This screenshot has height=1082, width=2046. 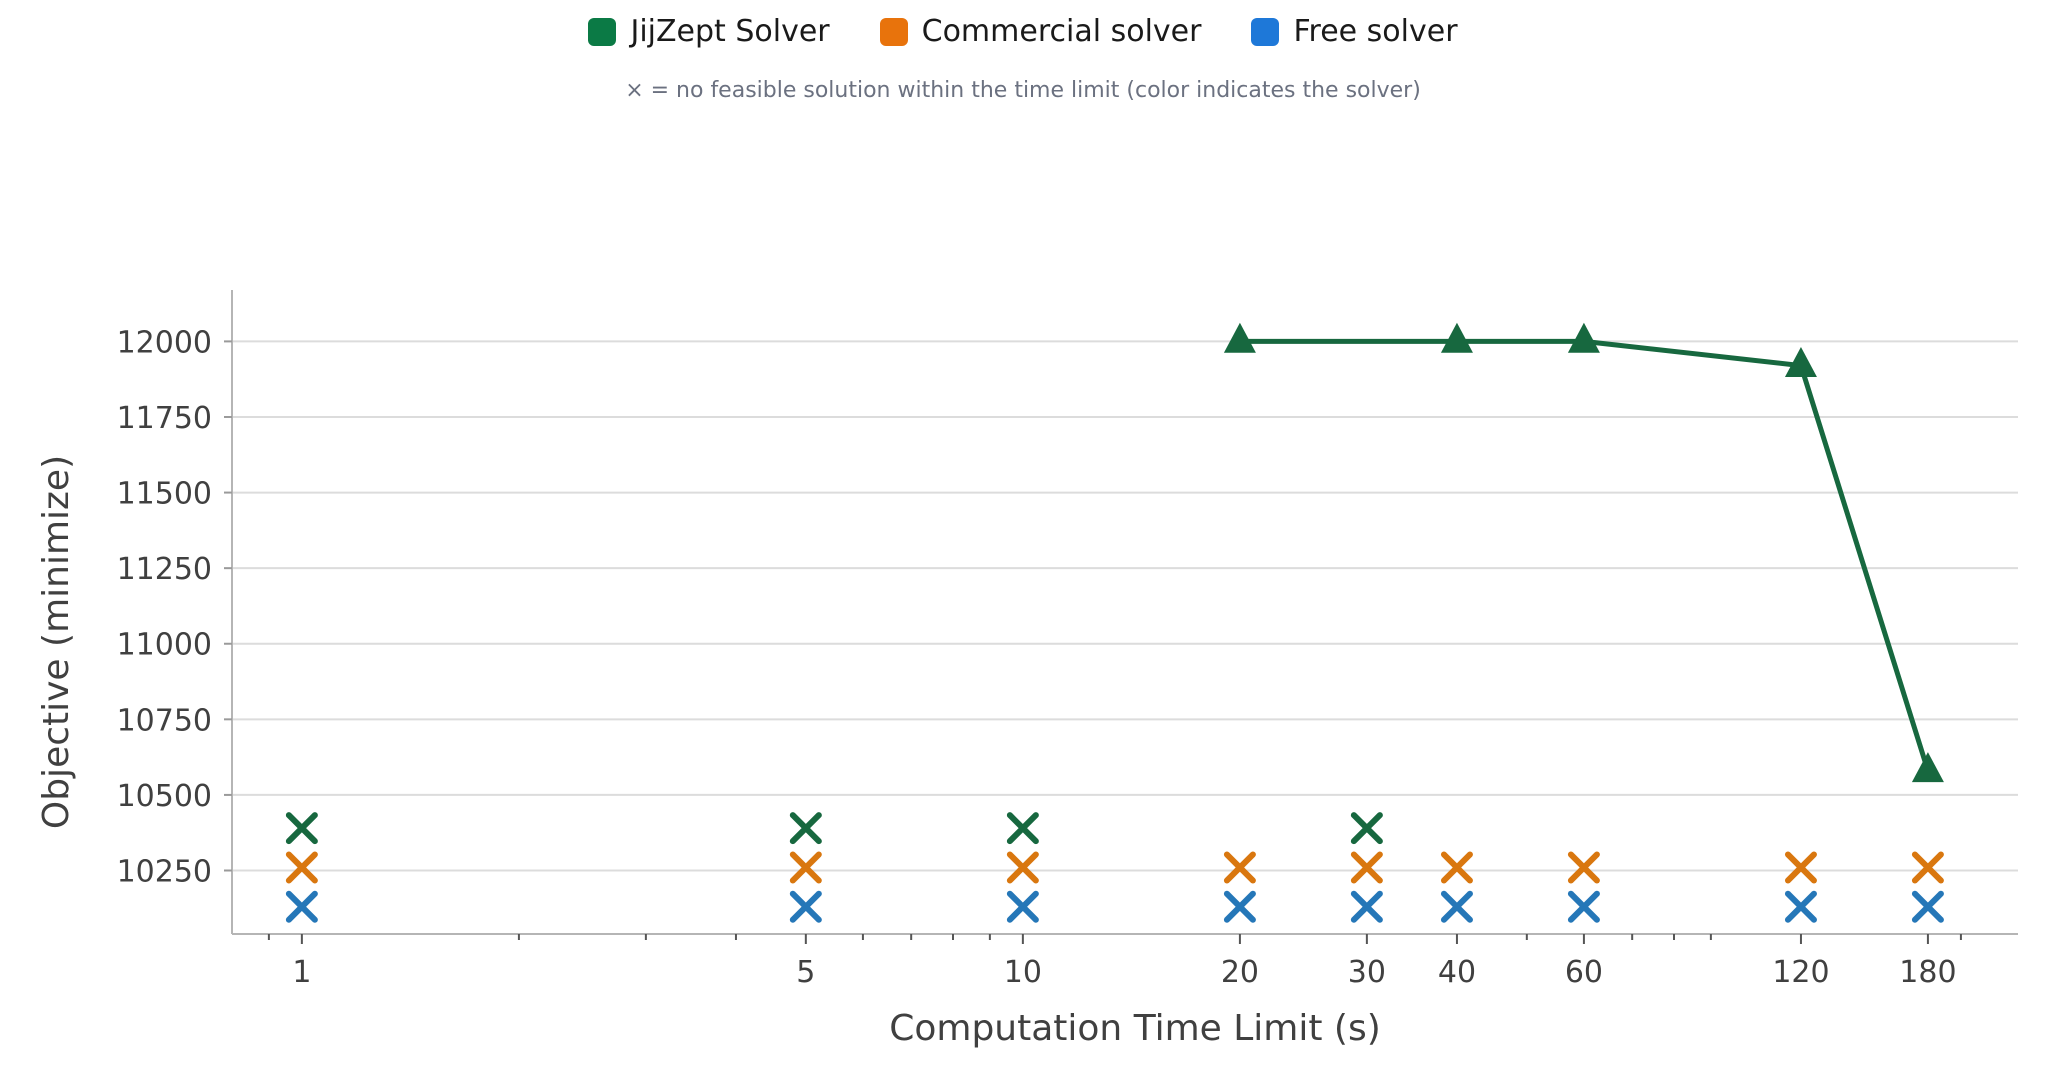 I want to click on x-tick-label: 60, so click(x=1584, y=972).